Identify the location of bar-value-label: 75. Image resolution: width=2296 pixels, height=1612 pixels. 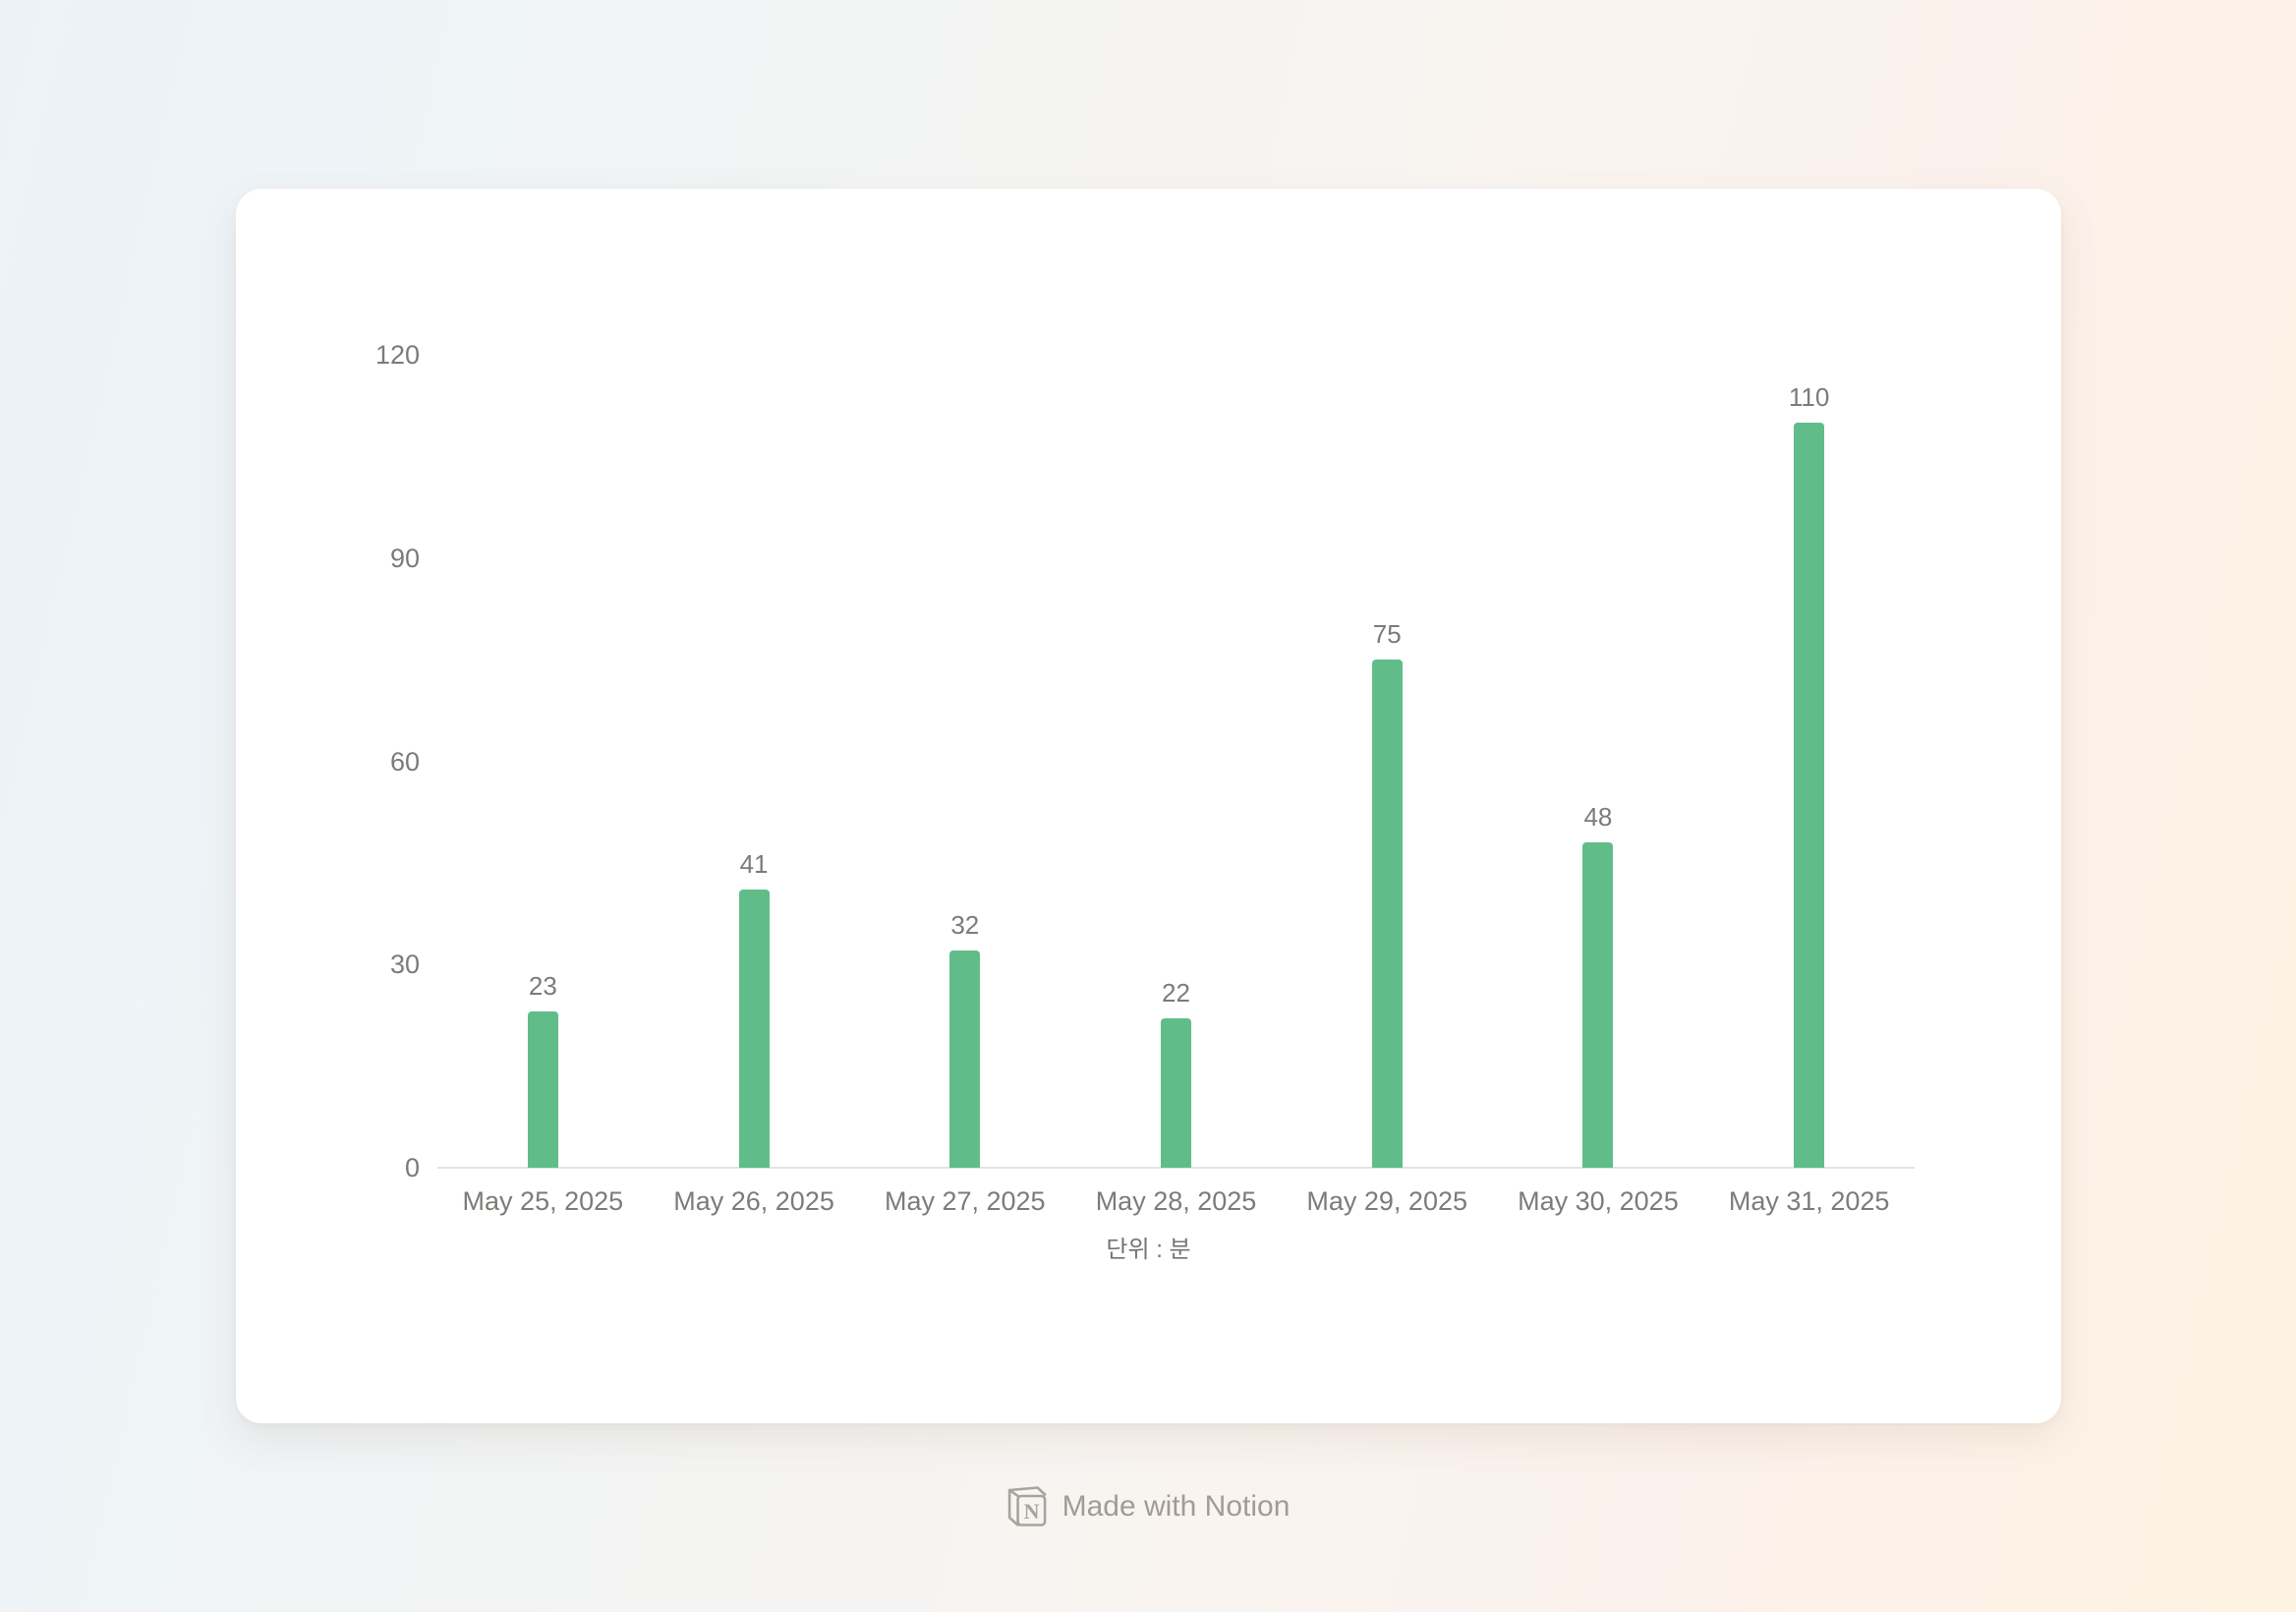
(1387, 634).